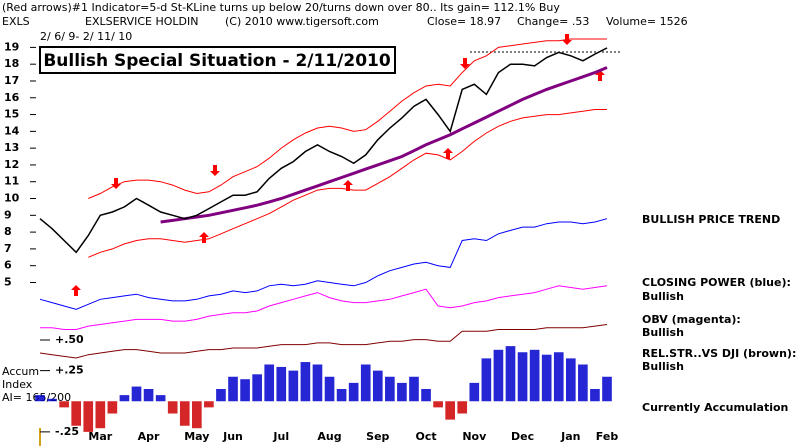 The width and height of the screenshot is (800, 448). What do you see at coordinates (100, 436) in the screenshot?
I see `x-tick-label: Mar` at bounding box center [100, 436].